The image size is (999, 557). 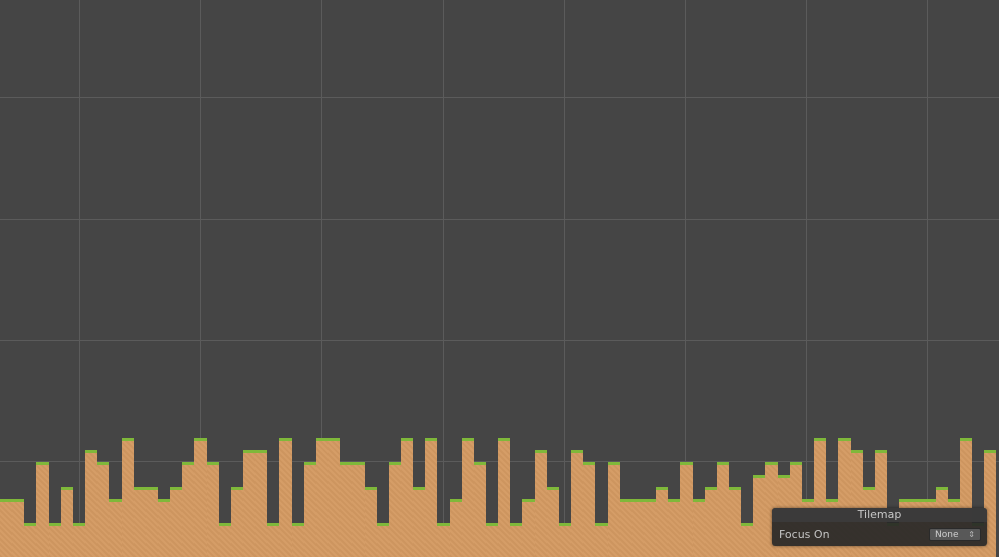 I want to click on overlay-title: Tilemap, so click(x=879, y=515).